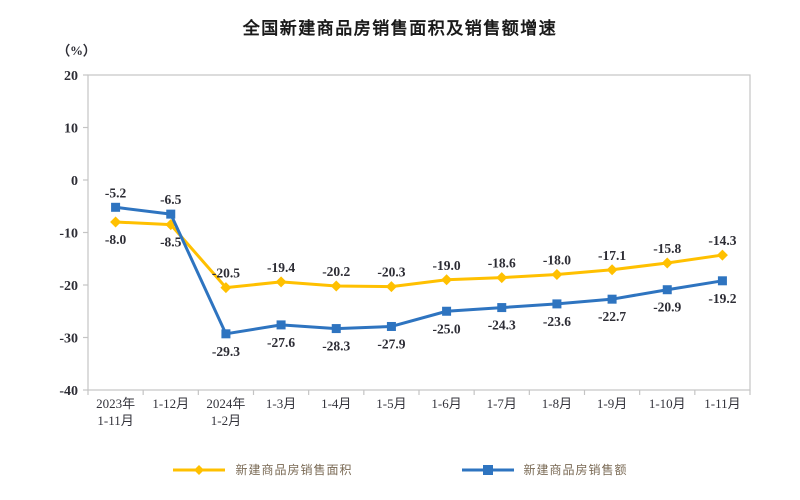 The width and height of the screenshot is (800, 500). What do you see at coordinates (171, 242) in the screenshot?
I see `data-label: -8.5` at bounding box center [171, 242].